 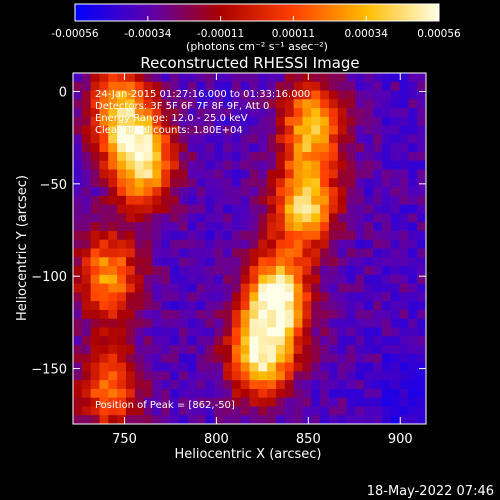 What do you see at coordinates (400, 439) in the screenshot?
I see `x-tick-label: 900` at bounding box center [400, 439].